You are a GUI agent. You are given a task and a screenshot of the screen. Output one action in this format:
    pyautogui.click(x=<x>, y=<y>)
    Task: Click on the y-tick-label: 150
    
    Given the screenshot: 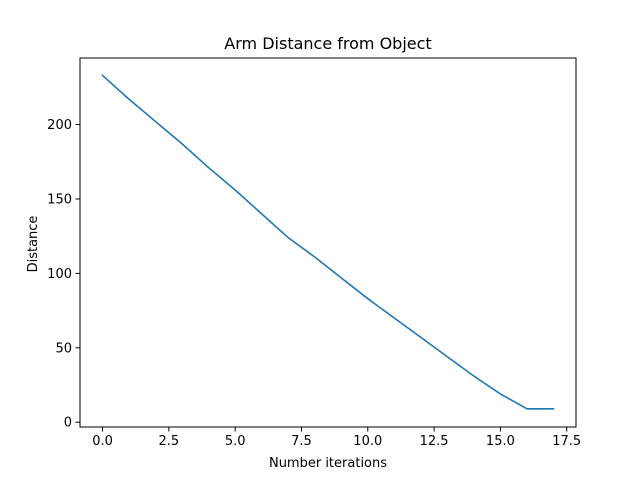 What is the action you would take?
    pyautogui.click(x=59, y=199)
    